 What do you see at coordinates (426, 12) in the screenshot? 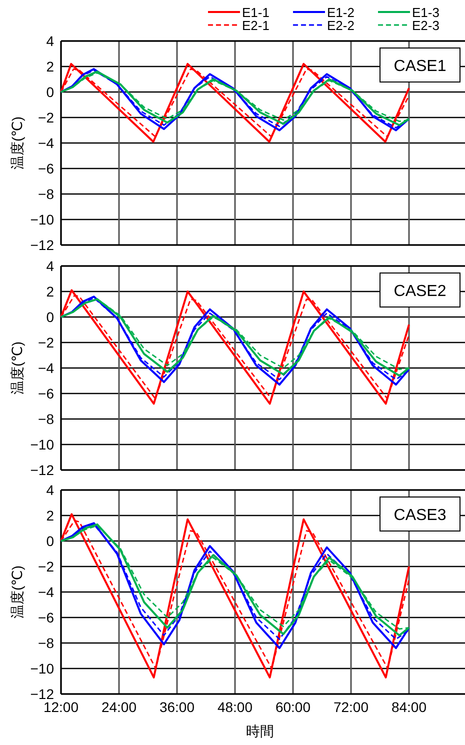
I see `legend-label: E1-3` at bounding box center [426, 12].